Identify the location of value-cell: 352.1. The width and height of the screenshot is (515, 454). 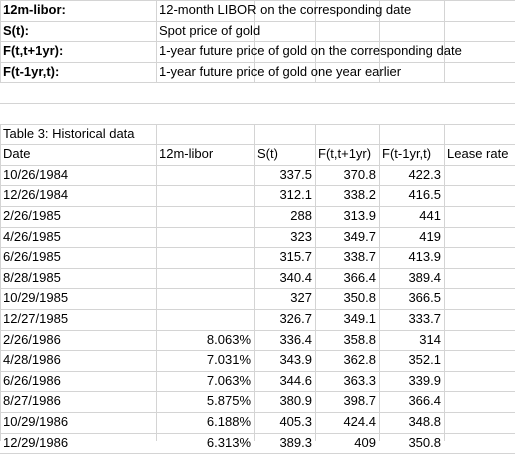
(424, 359).